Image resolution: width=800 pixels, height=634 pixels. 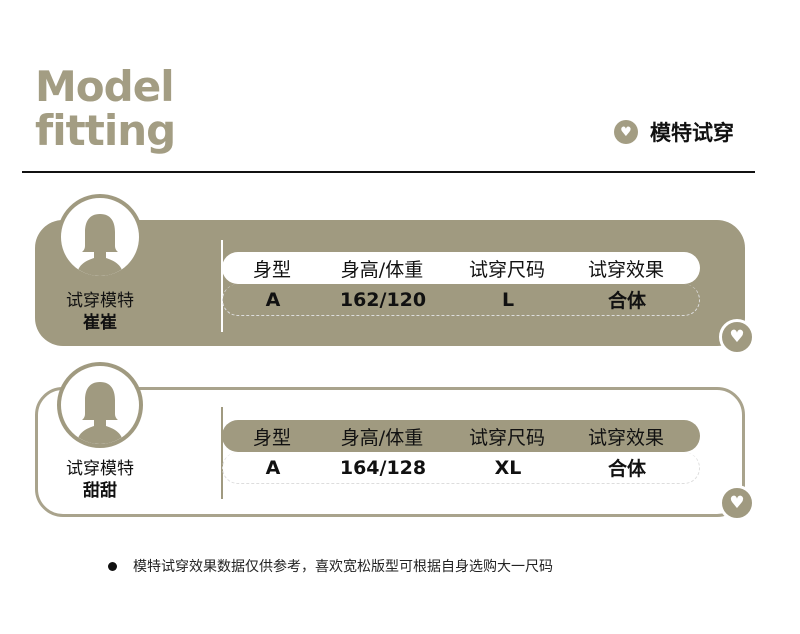 What do you see at coordinates (100, 491) in the screenshot?
I see `model-name: 甜甜` at bounding box center [100, 491].